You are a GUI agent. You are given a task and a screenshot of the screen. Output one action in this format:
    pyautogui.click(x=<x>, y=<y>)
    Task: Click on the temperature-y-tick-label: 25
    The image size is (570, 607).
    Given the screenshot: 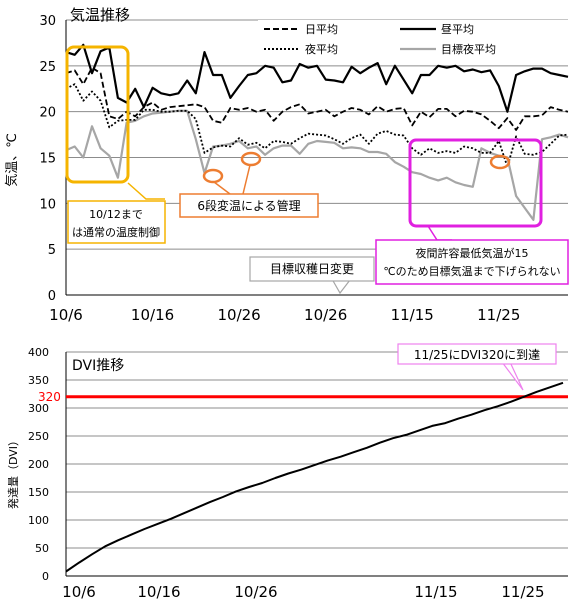 What is the action you would take?
    pyautogui.click(x=47, y=67)
    